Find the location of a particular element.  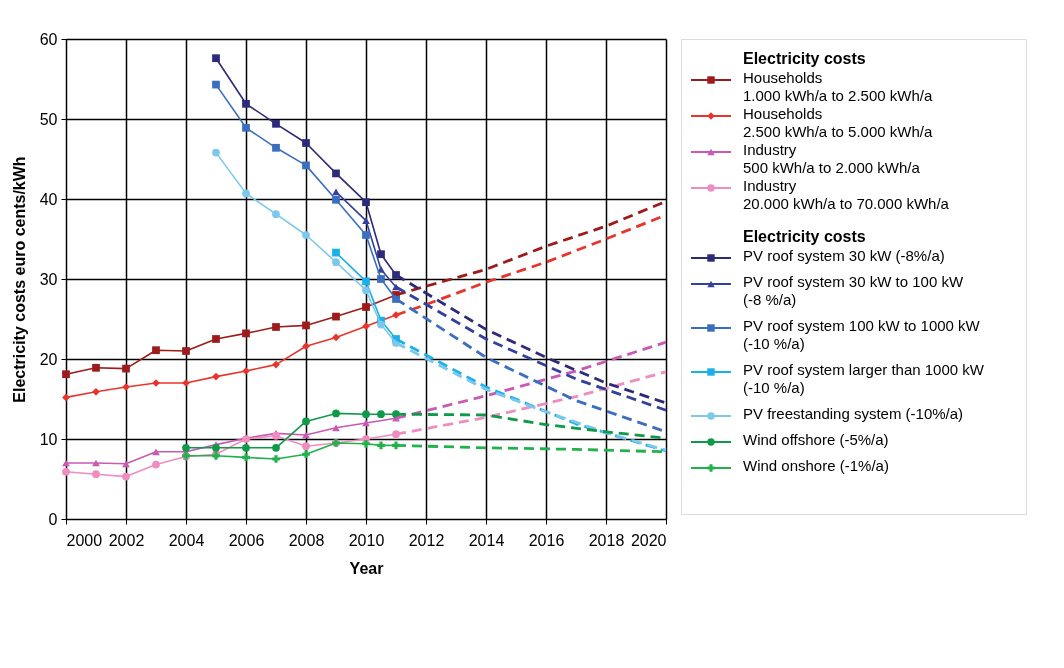

x-tick-label: 2002 is located at coordinates (126, 540).